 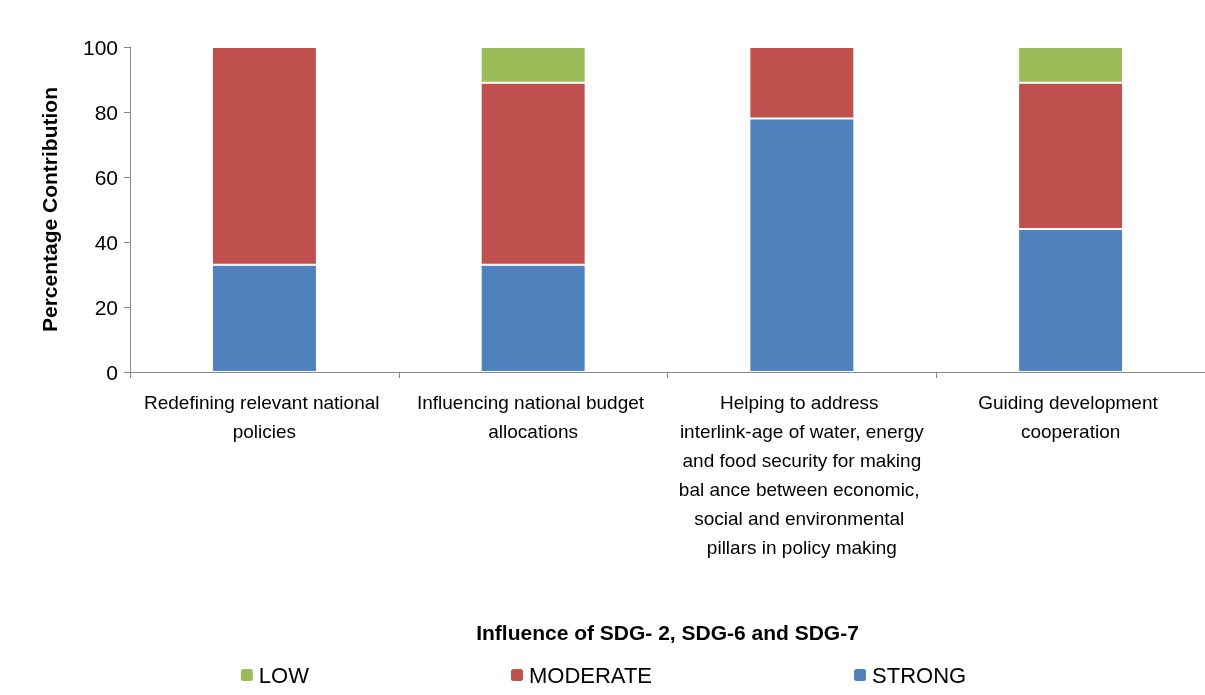 What do you see at coordinates (590, 675) in the screenshot?
I see `legend-label: MODERATE` at bounding box center [590, 675].